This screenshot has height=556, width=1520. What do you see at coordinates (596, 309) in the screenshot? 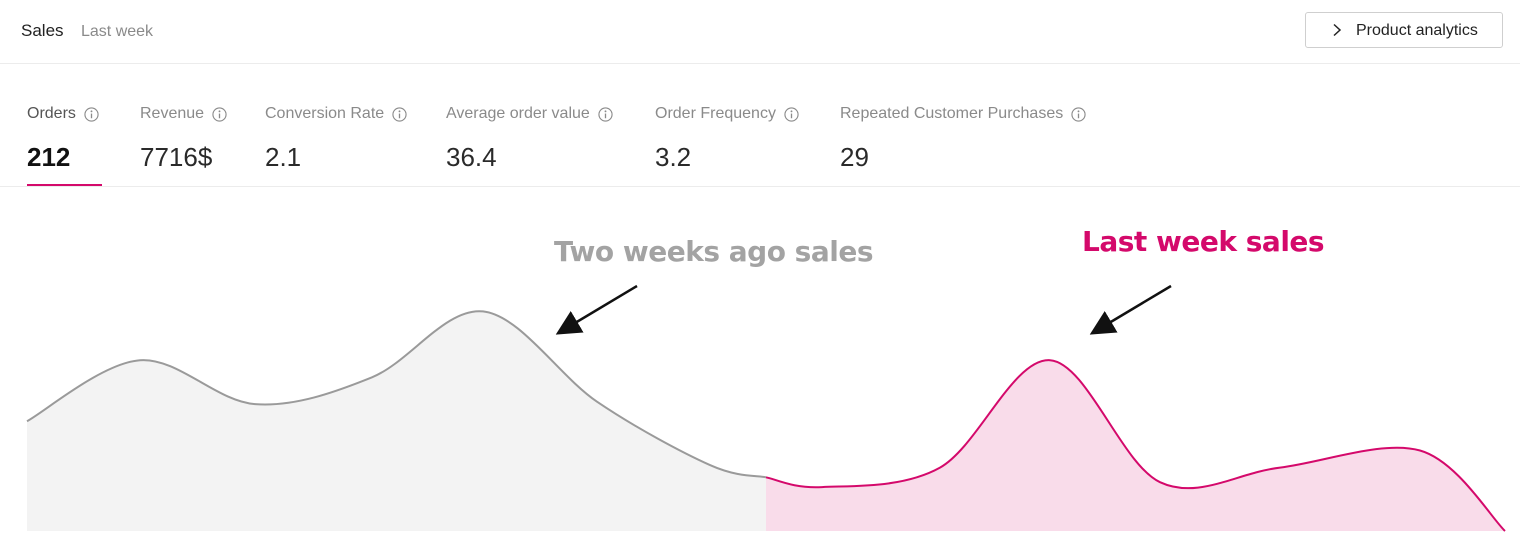
I see `previous-sales-arrow-icon` at bounding box center [596, 309].